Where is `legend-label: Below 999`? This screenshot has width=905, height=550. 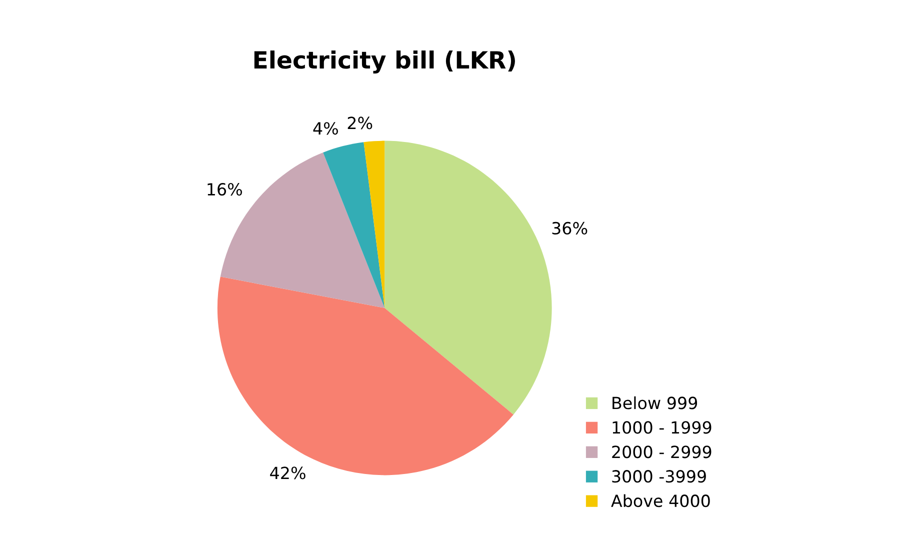
legend-label: Below 999 is located at coordinates (655, 403).